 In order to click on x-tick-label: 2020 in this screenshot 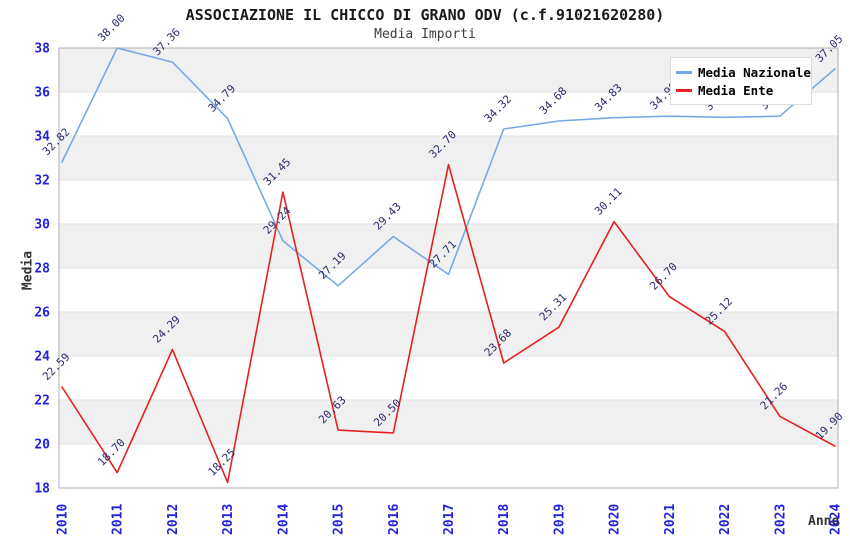, I will do `click(615, 519)`.